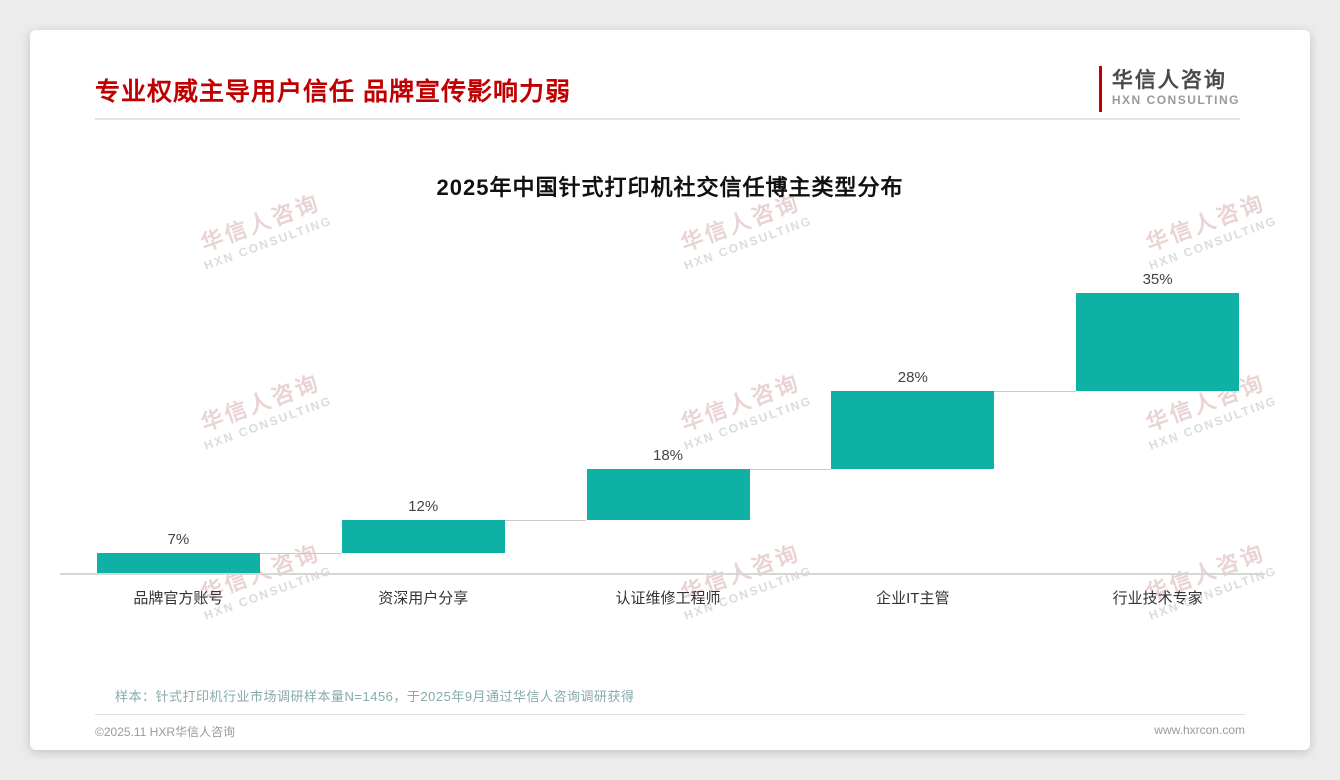 The image size is (1340, 780). I want to click on footer-website: www.hxrcon.com, so click(1199, 730).